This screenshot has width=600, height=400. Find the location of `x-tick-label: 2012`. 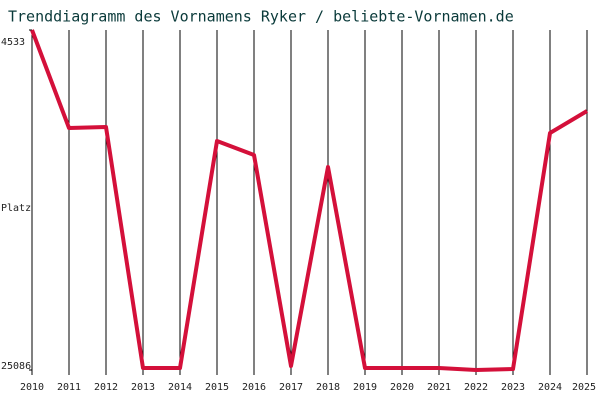

x-tick-label: 2012 is located at coordinates (106, 387).